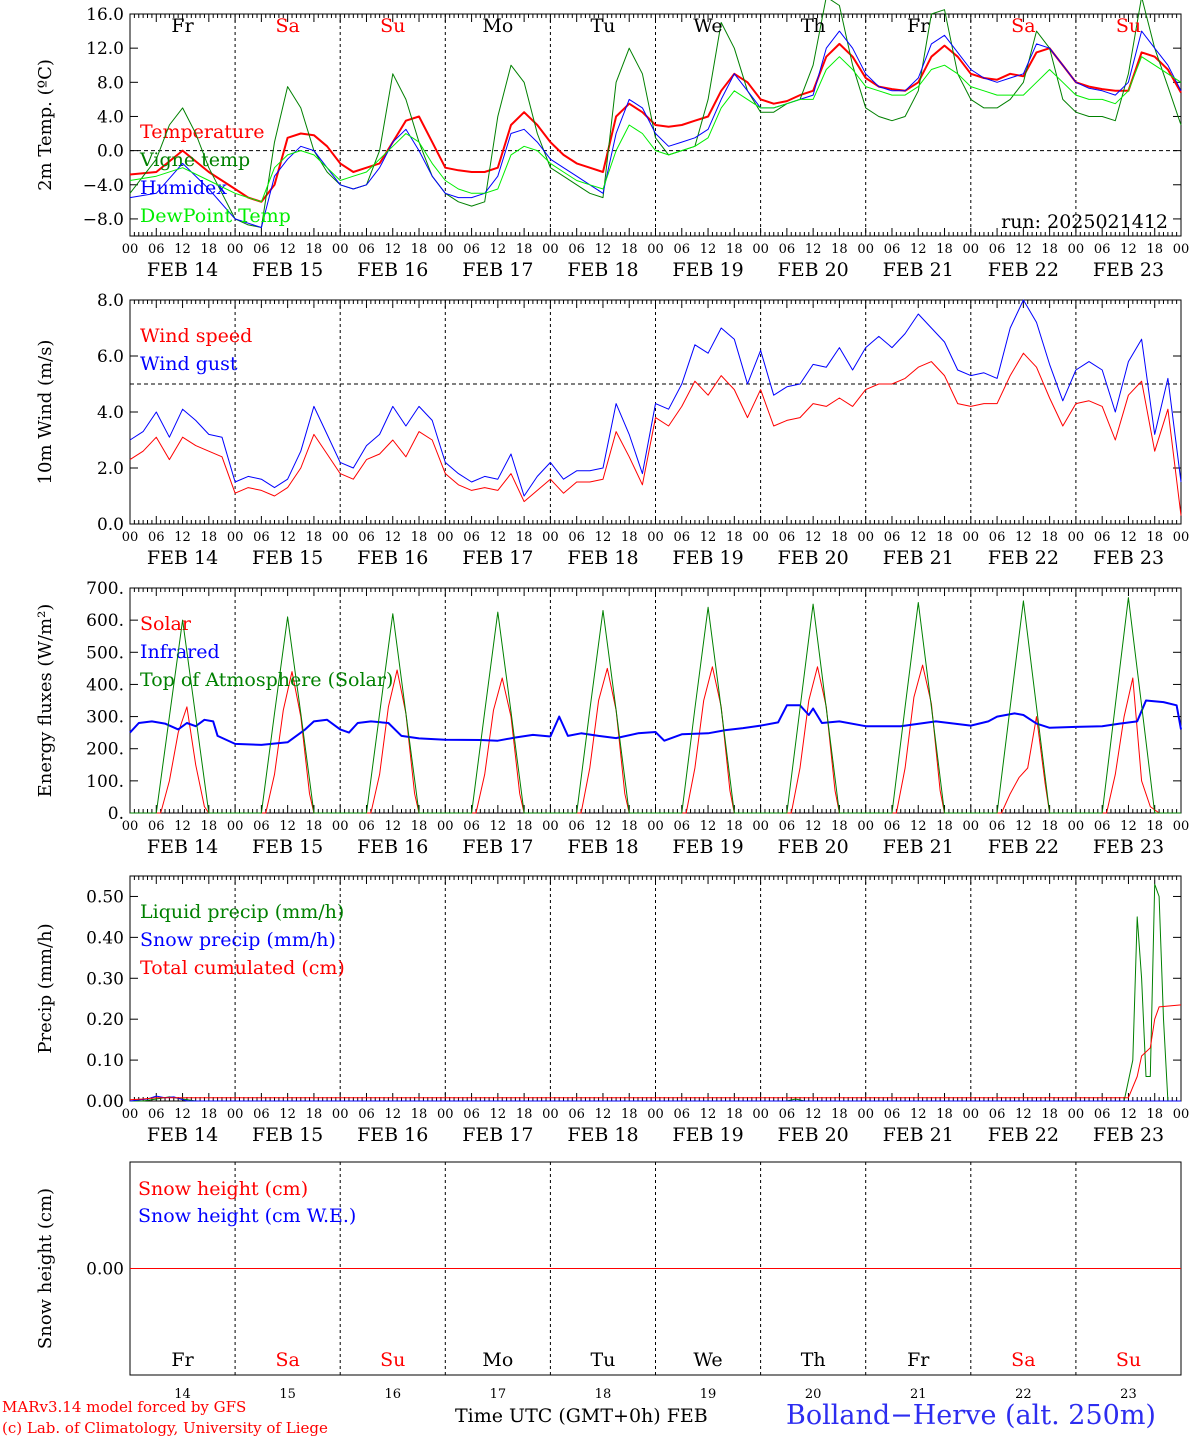 Image resolution: width=1194 pixels, height=1440 pixels. What do you see at coordinates (223, 1189) in the screenshot?
I see `legend-entry: Snow height (cm)` at bounding box center [223, 1189].